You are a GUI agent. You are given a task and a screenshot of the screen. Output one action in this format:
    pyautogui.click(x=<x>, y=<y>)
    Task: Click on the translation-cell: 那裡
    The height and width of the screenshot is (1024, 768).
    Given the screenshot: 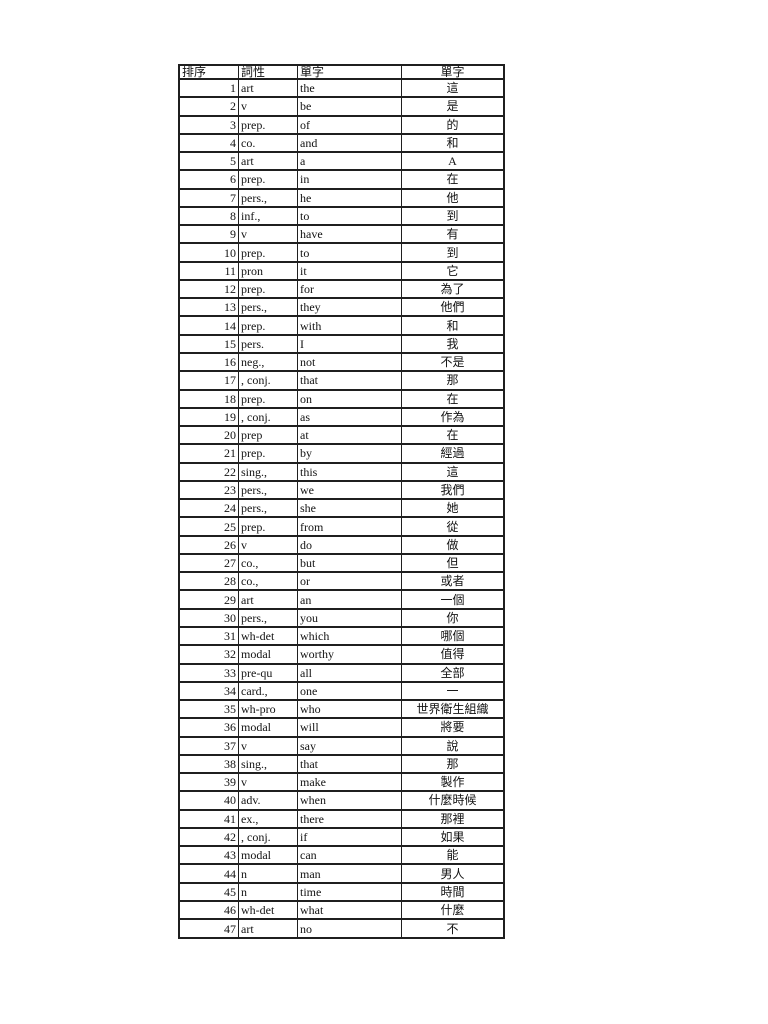 What is the action you would take?
    pyautogui.click(x=453, y=818)
    